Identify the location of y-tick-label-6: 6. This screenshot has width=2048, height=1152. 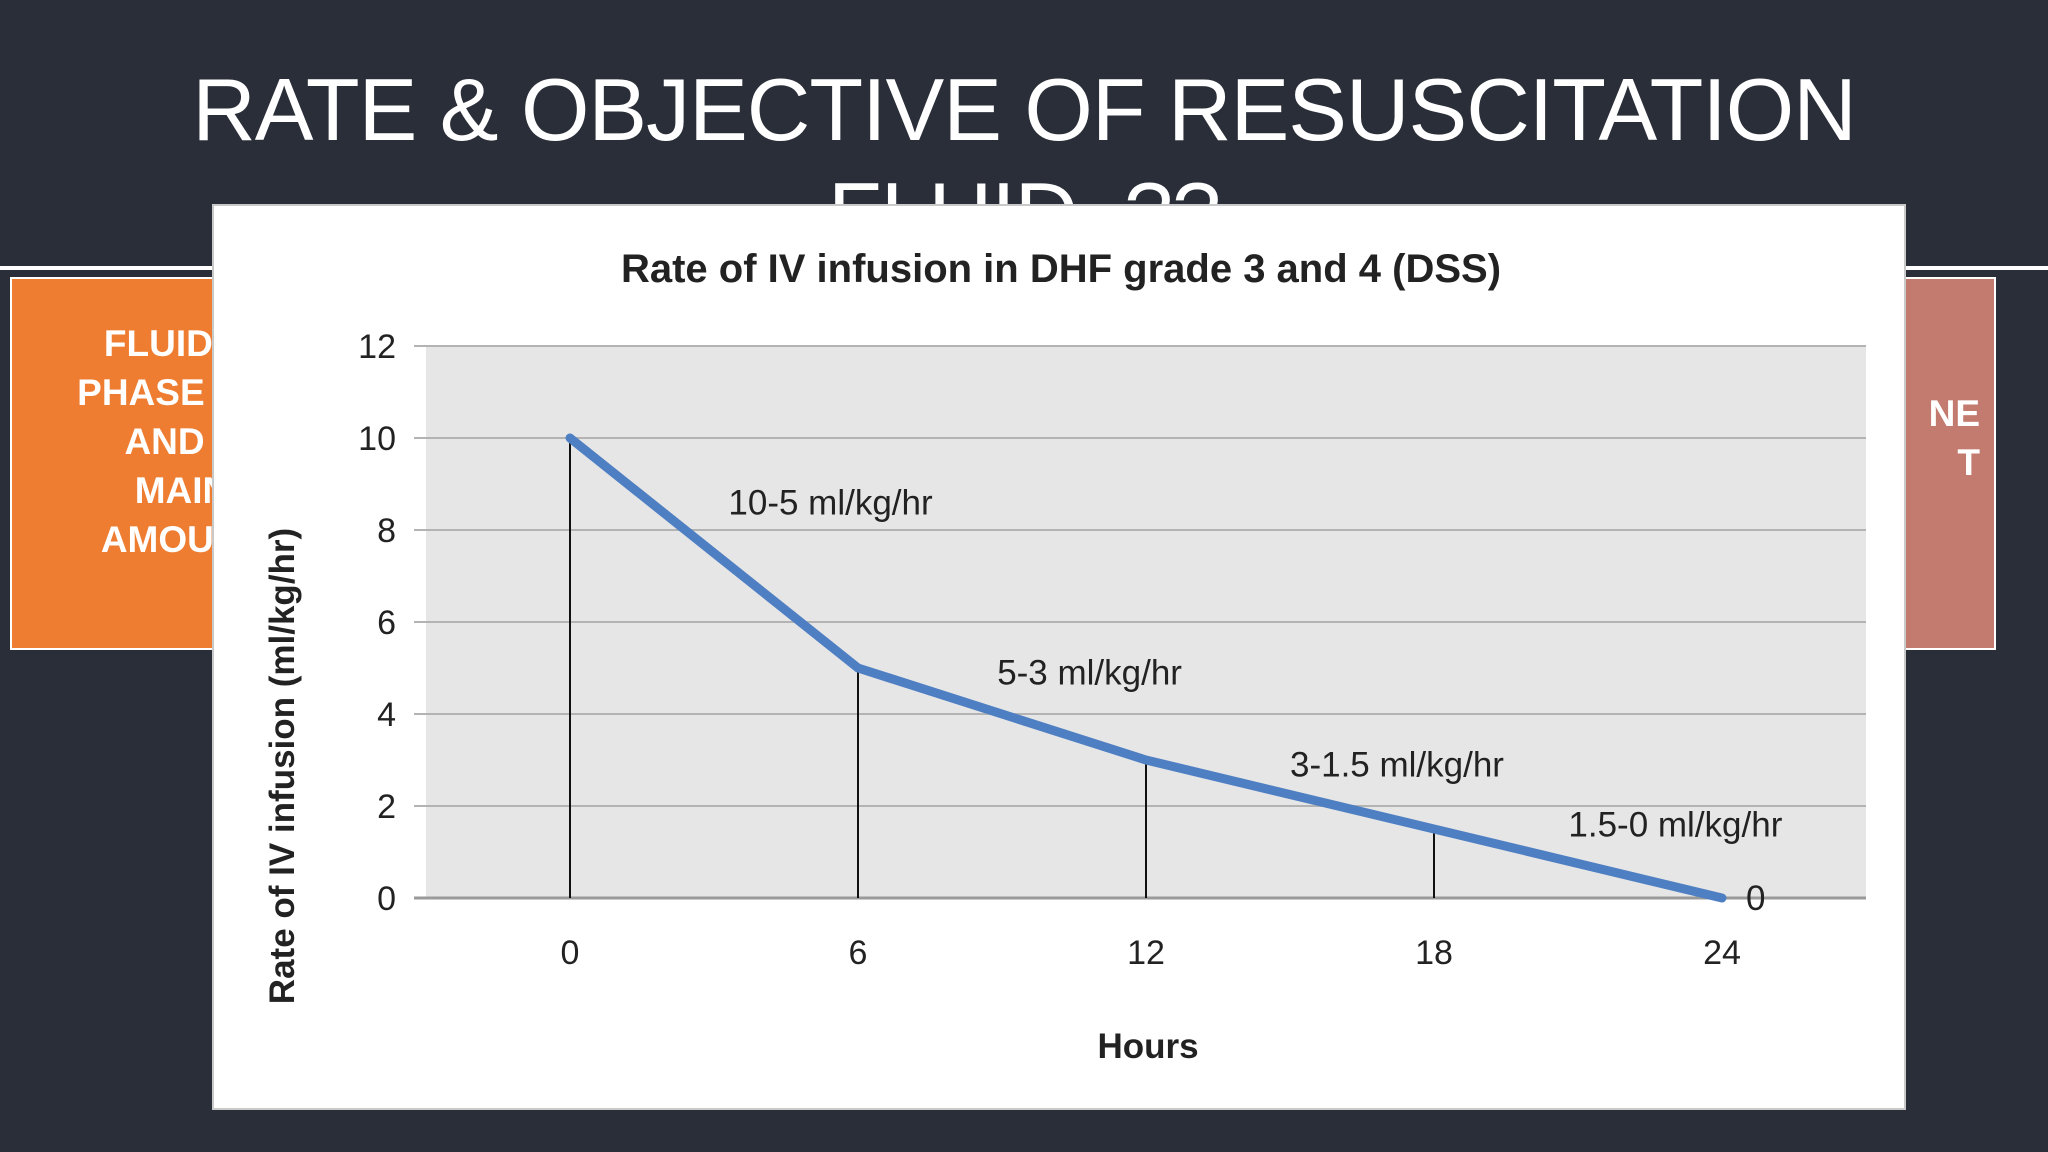
(386, 623).